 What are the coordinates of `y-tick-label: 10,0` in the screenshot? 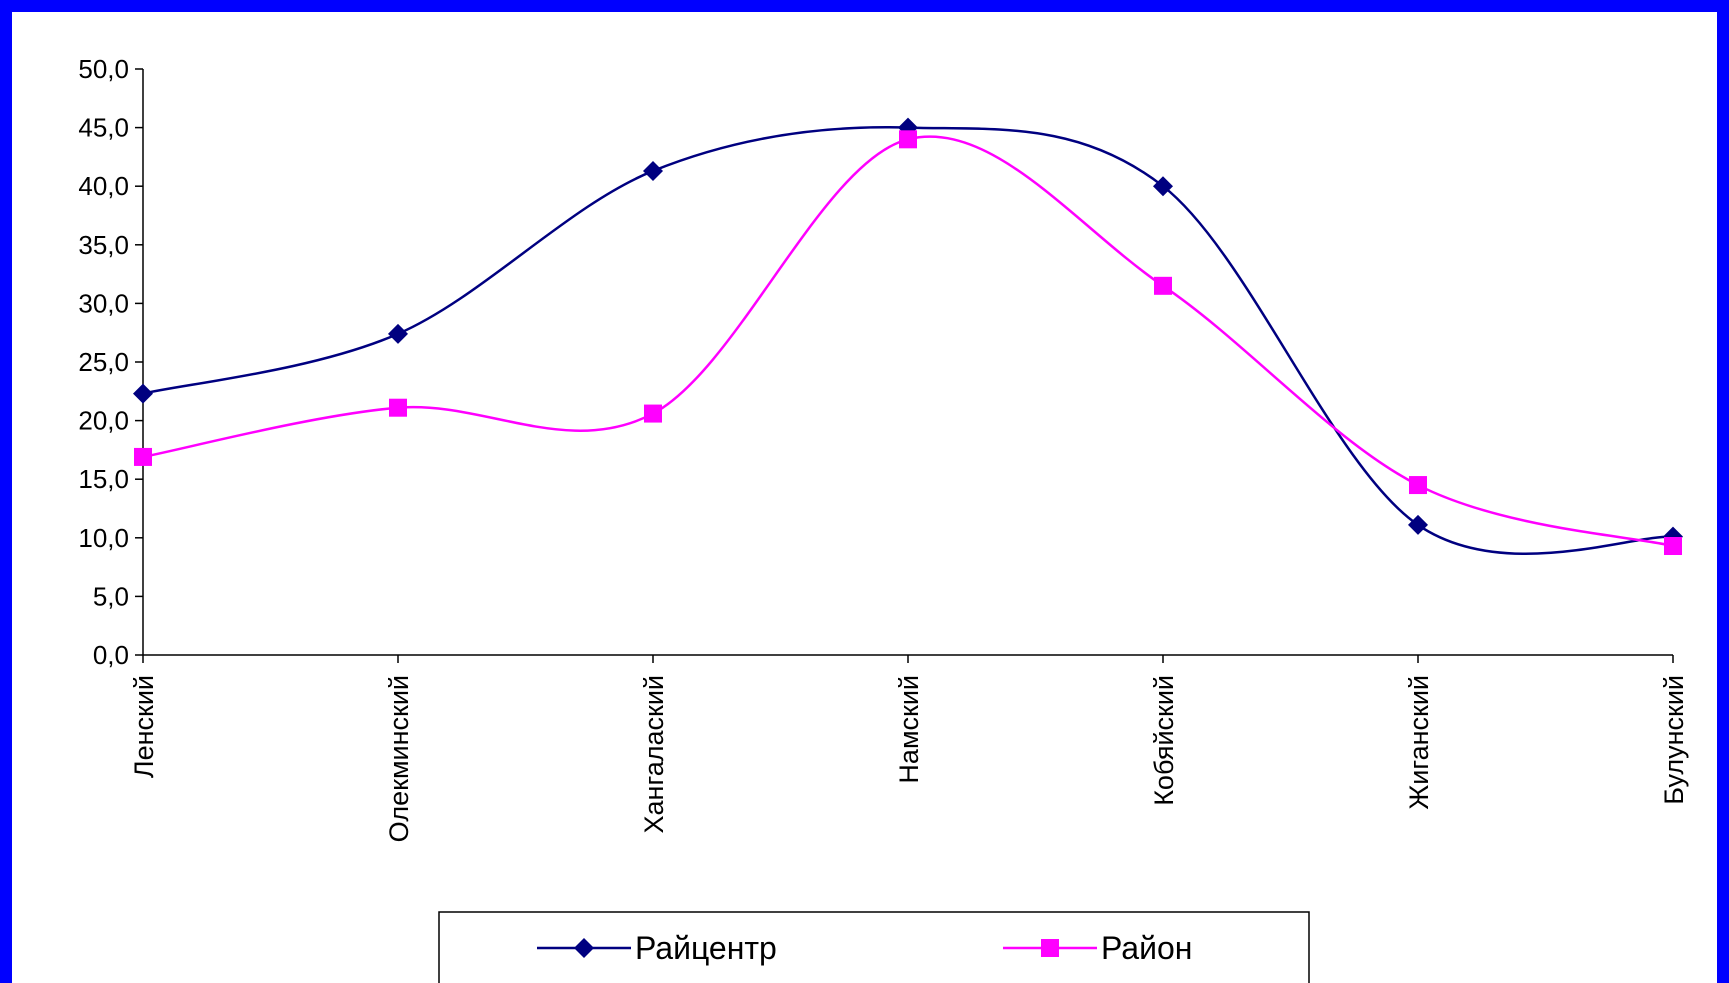 It's located at (103, 538).